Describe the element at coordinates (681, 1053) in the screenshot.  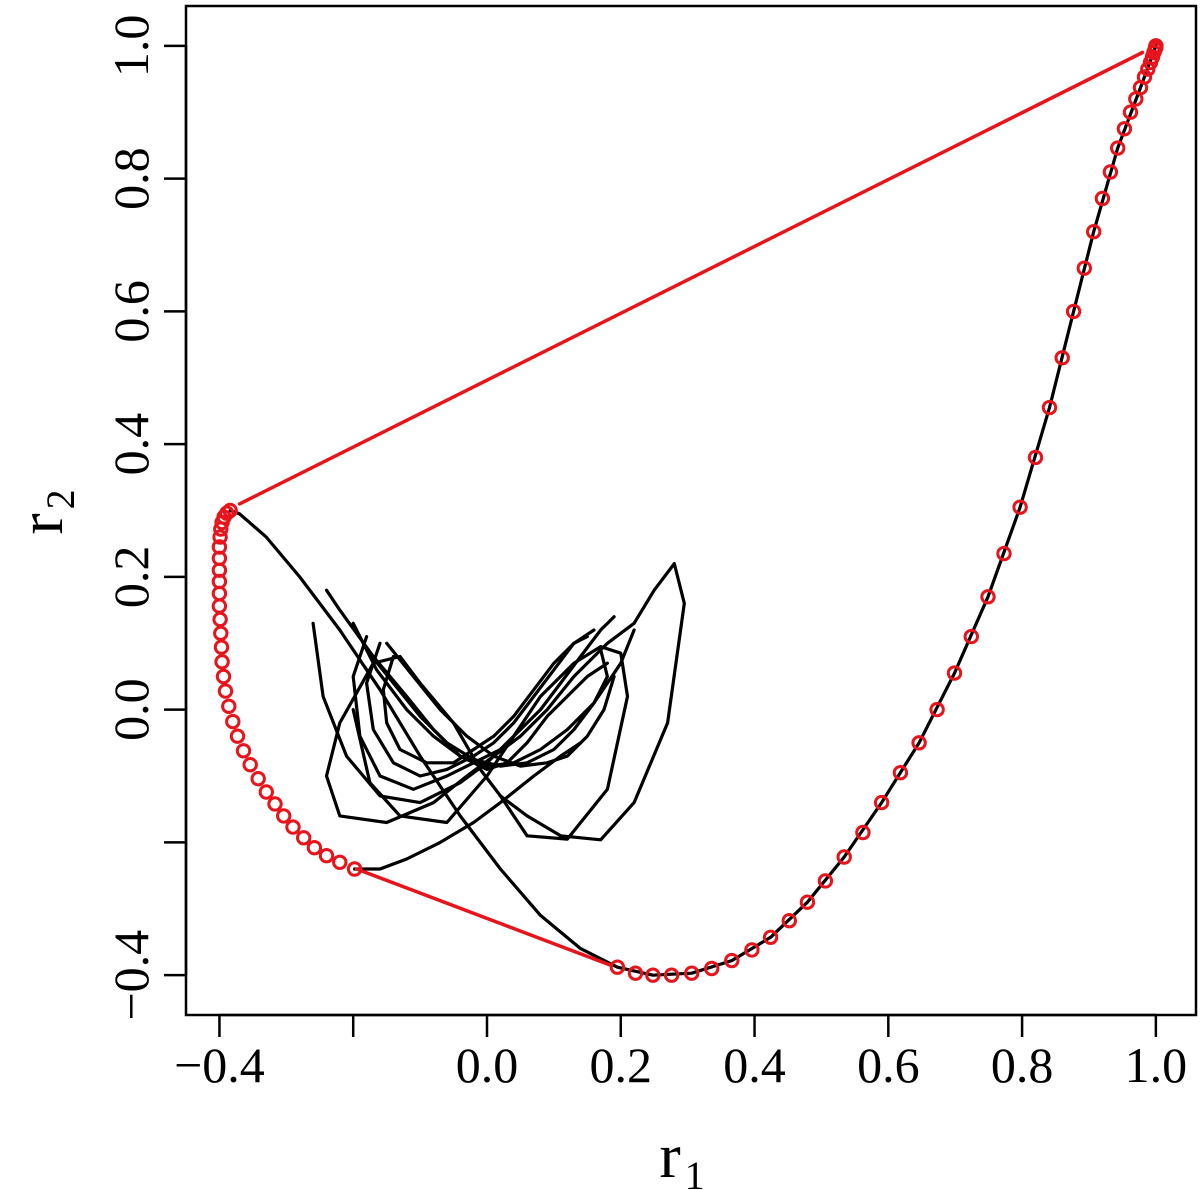
I see `x-axis: −0.4 0.0 0.2 0.4 0.6 0.8 1.0` at that location.